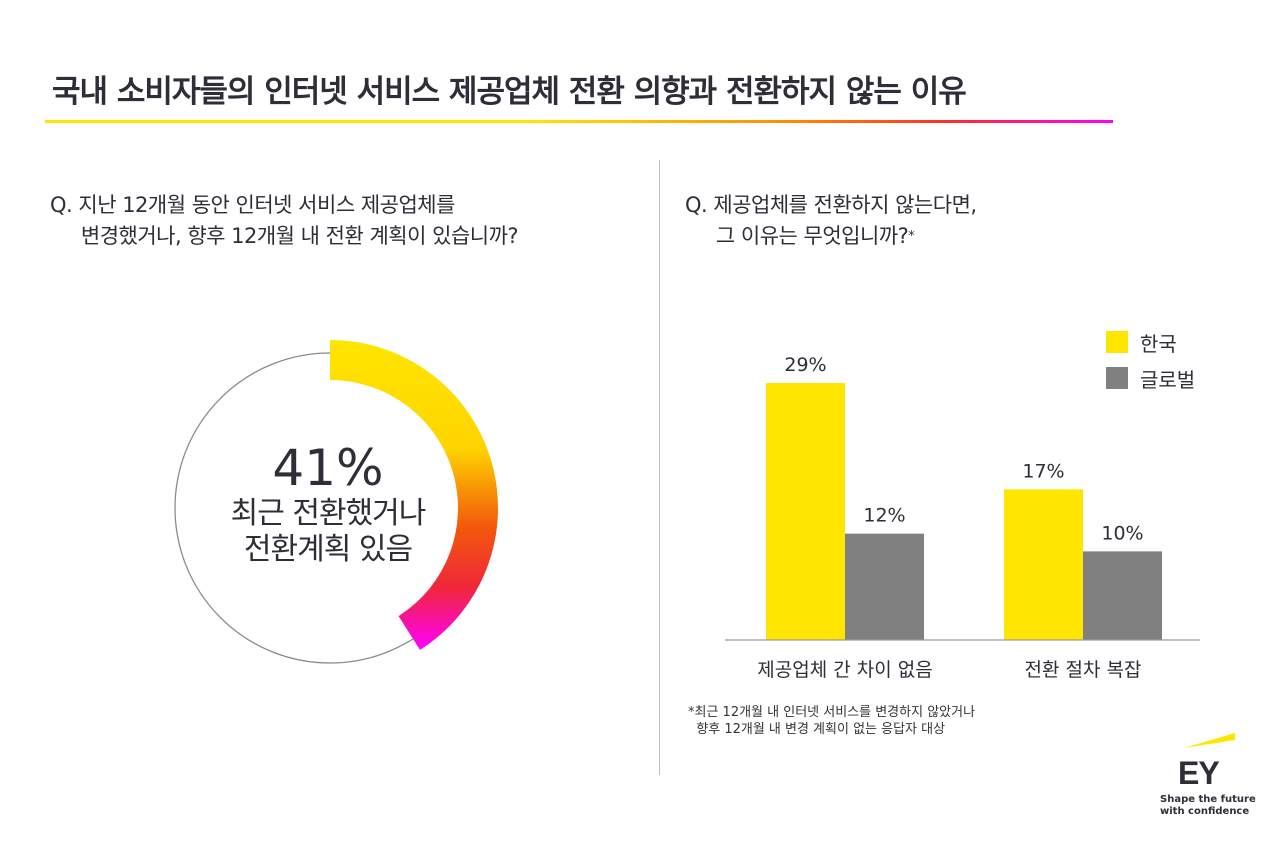 The height and width of the screenshot is (854, 1280). Describe the element at coordinates (328, 468) in the screenshot. I see `donut-value: 41%` at that location.